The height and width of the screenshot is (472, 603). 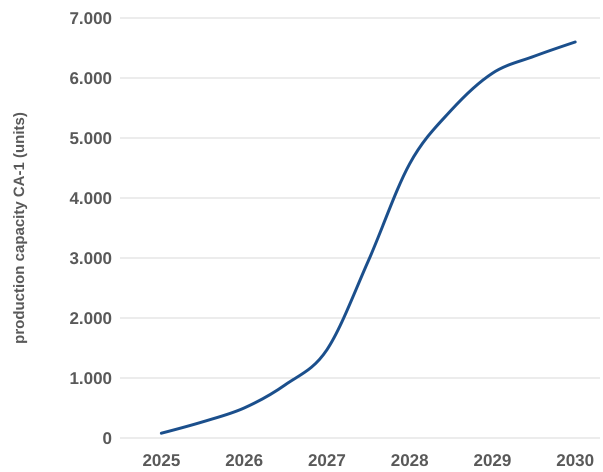 What do you see at coordinates (90, 258) in the screenshot?
I see `y-tick-label: 3.000` at bounding box center [90, 258].